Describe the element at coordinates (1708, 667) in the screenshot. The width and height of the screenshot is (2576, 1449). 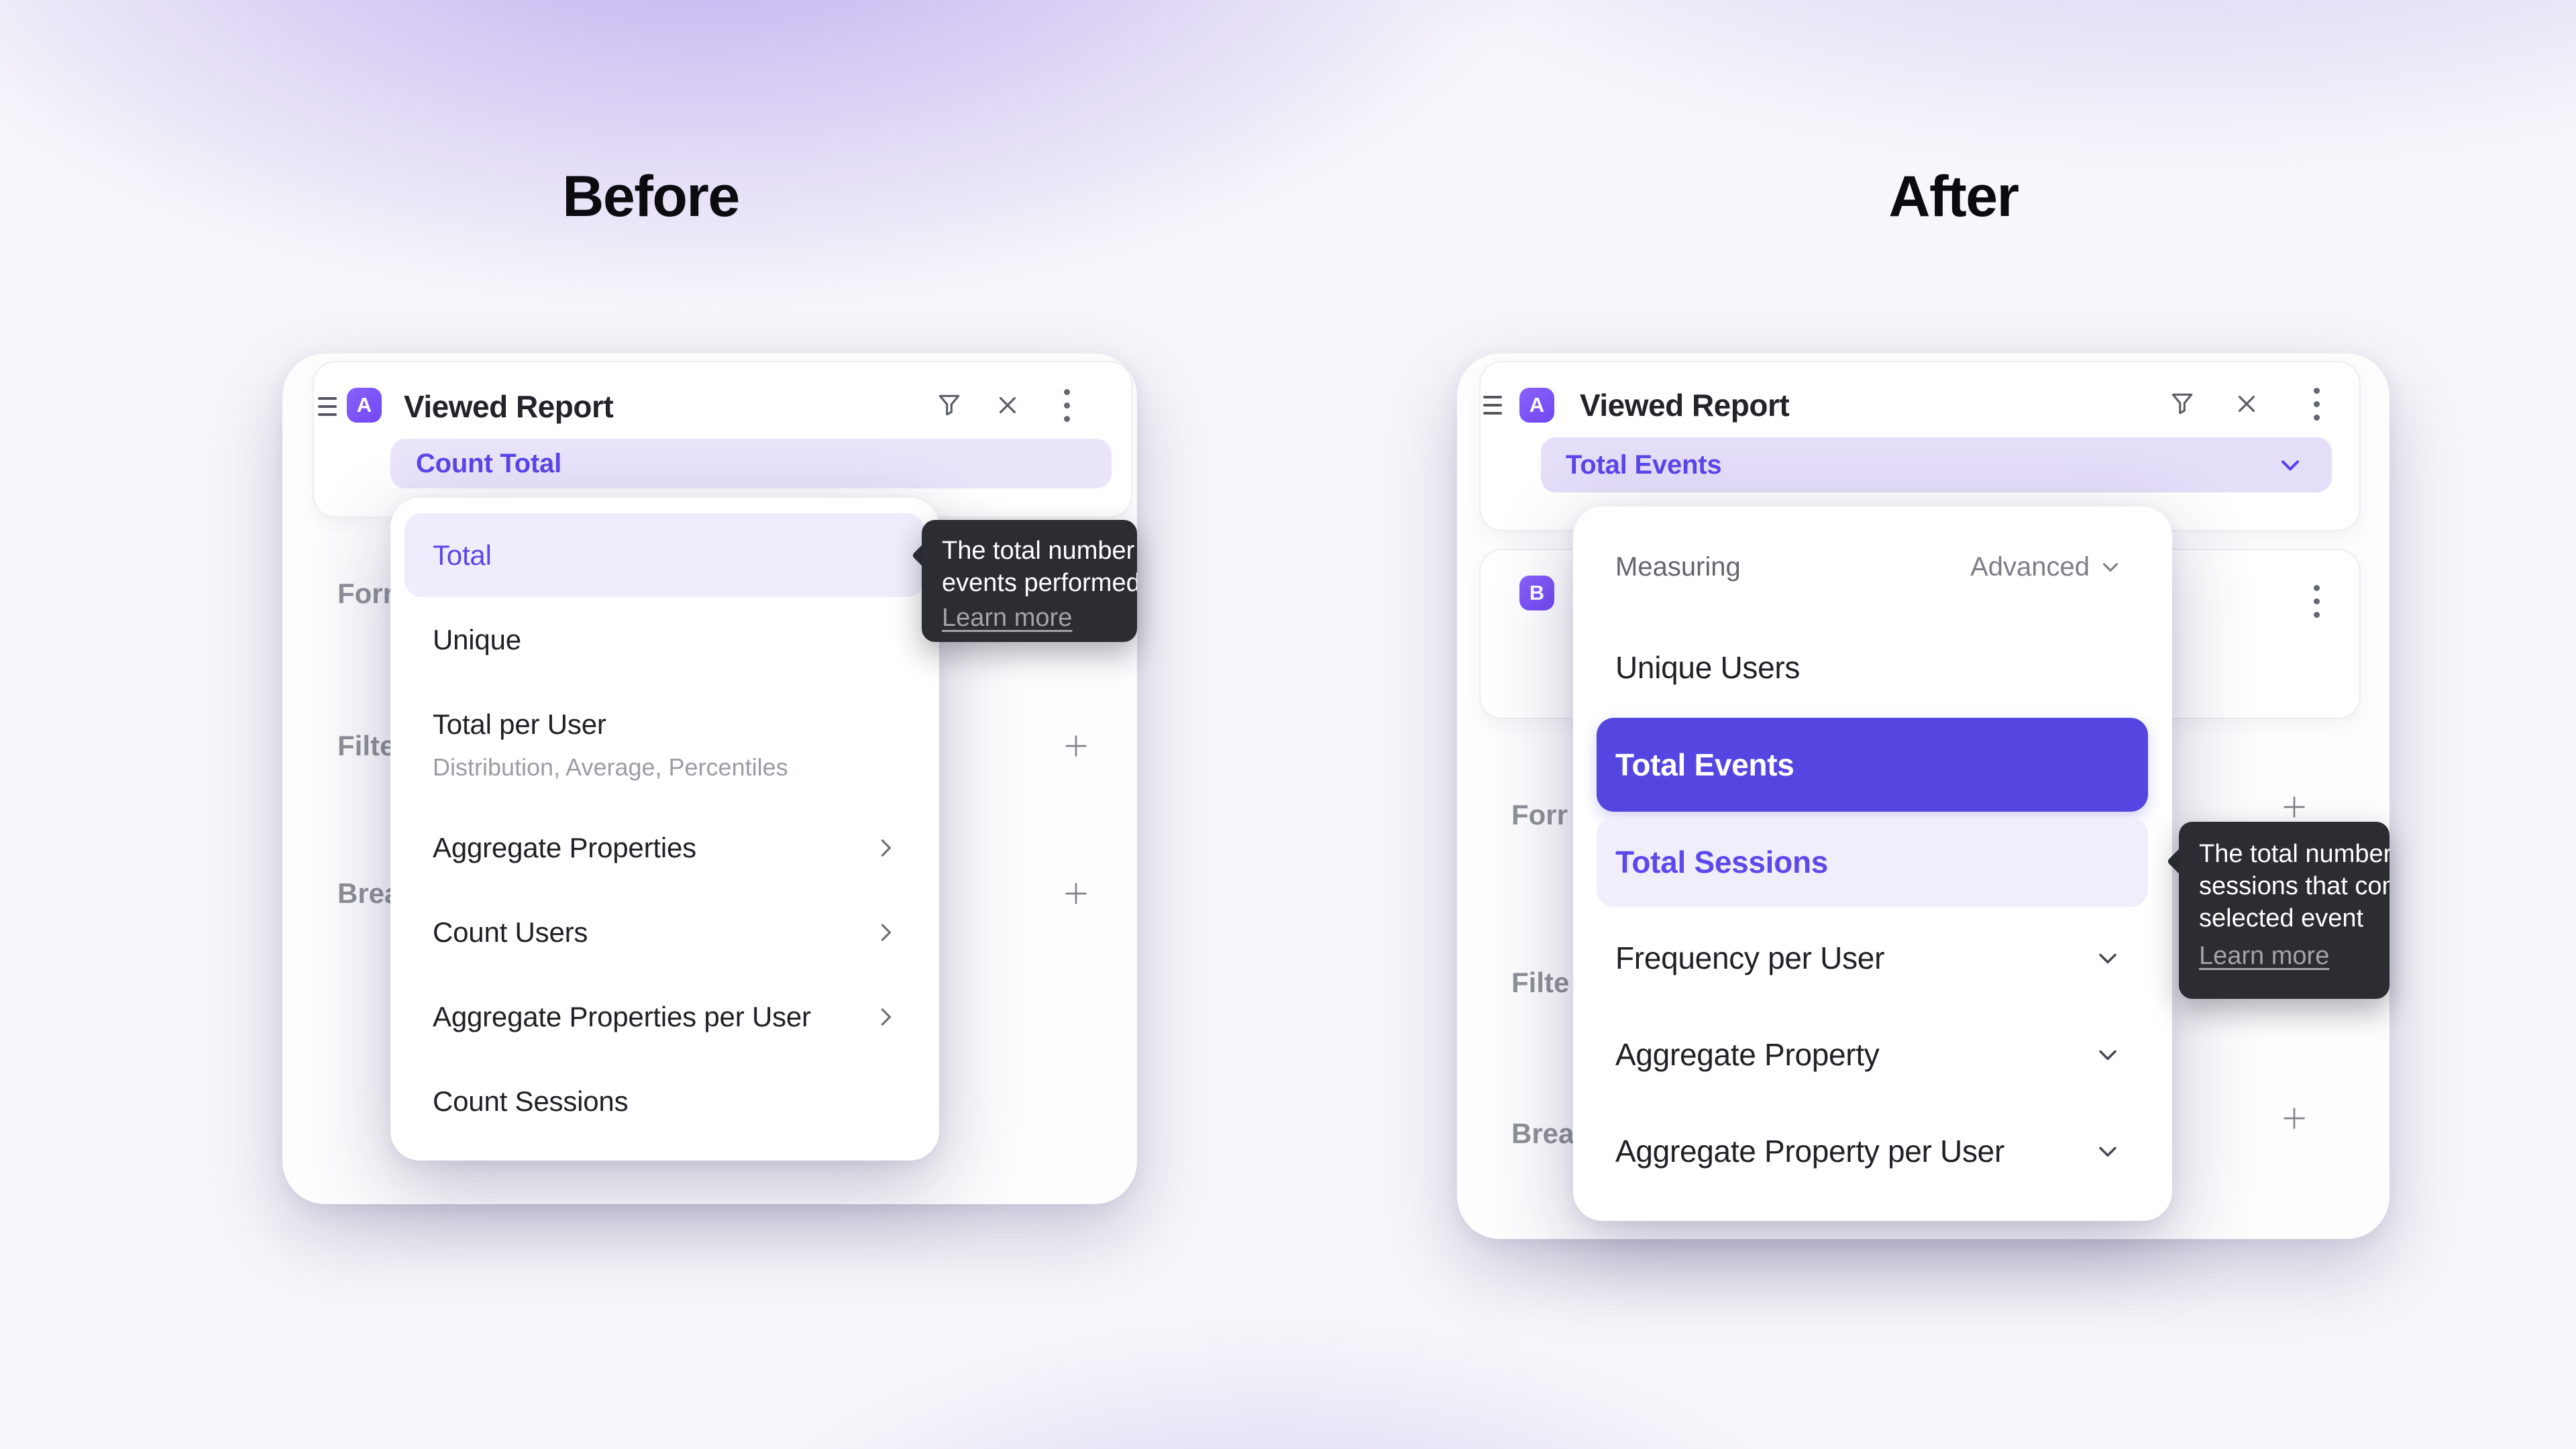
I see `menu-item-unique-users: Unique Users` at that location.